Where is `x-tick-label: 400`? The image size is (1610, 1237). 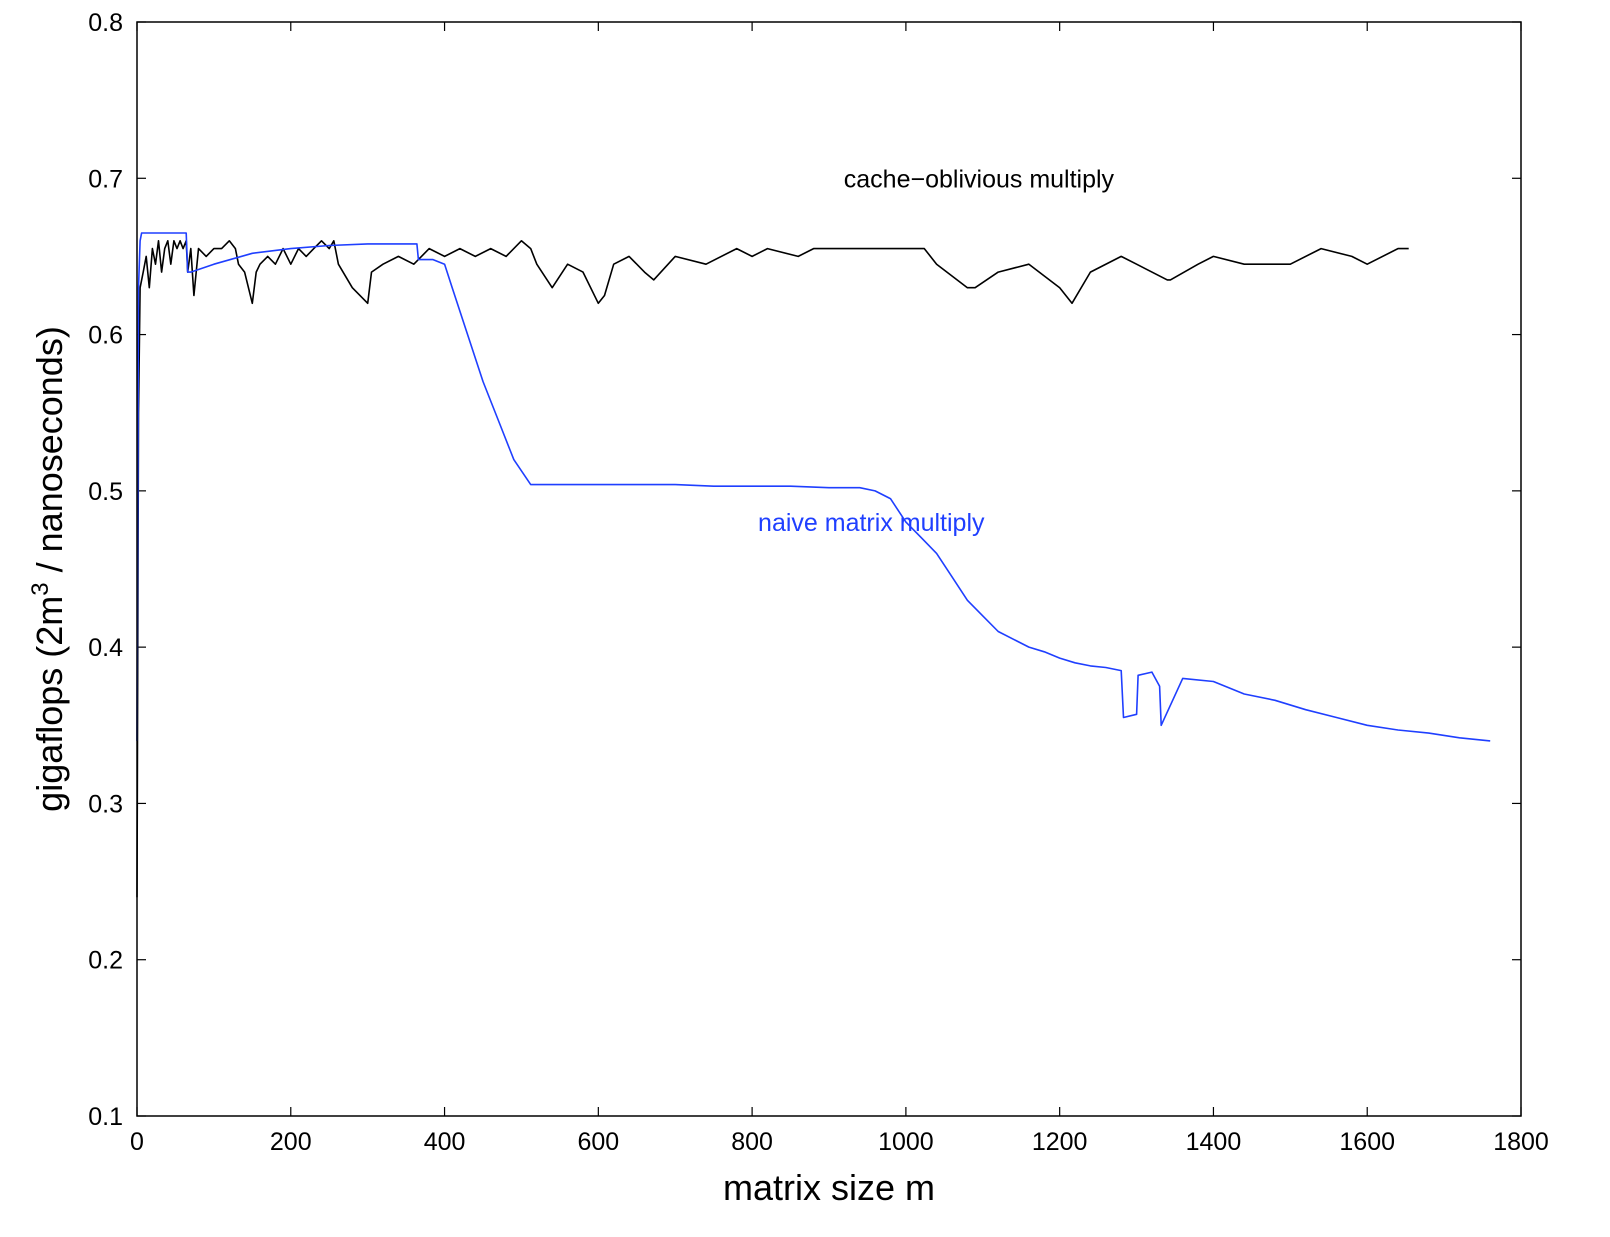
x-tick-label: 400 is located at coordinates (445, 1142).